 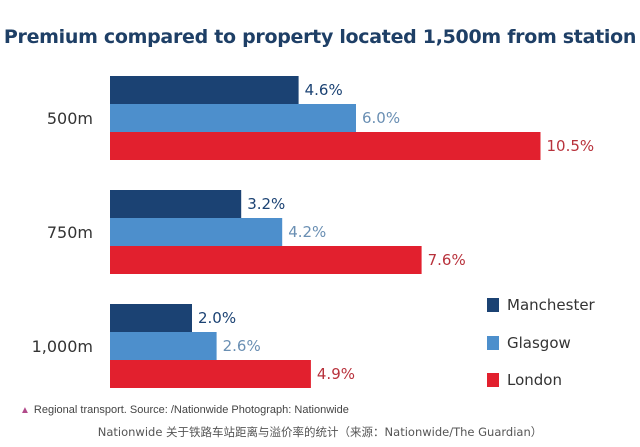 I want to click on bar-london-500m, so click(x=325, y=146).